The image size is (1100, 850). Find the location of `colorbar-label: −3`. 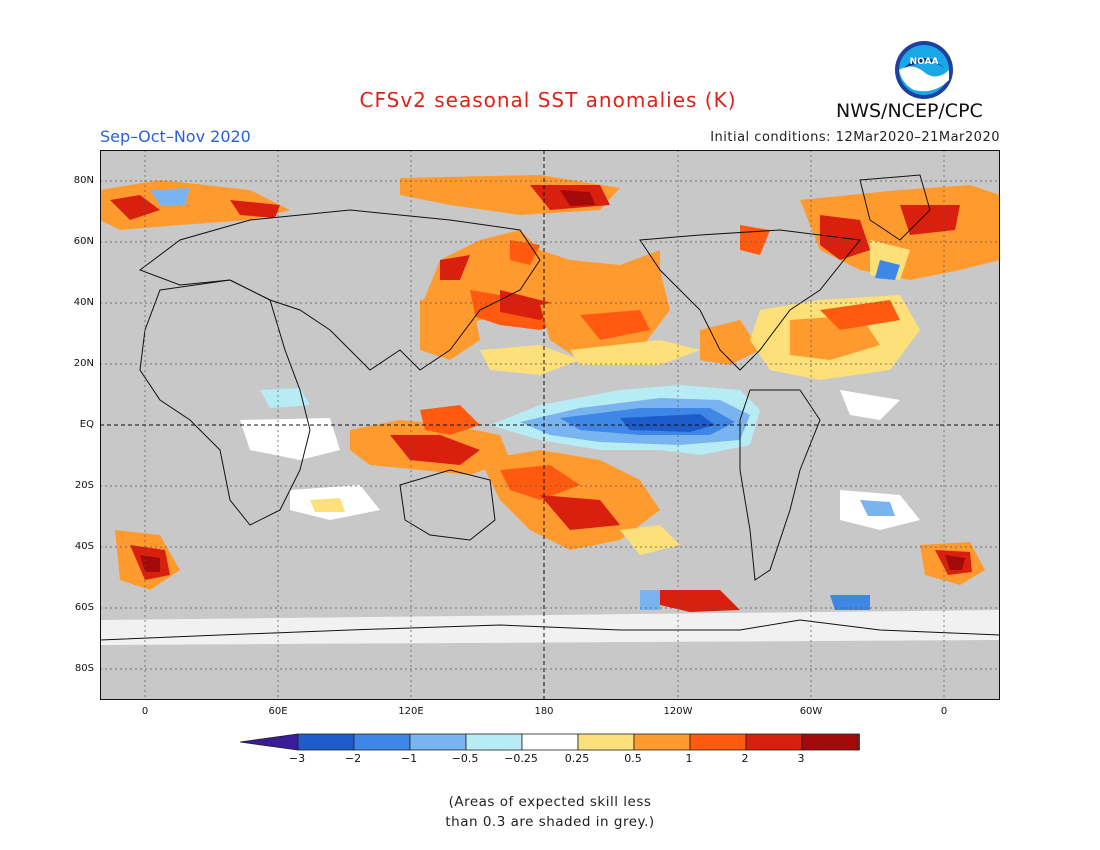

colorbar-label: −3 is located at coordinates (297, 758).